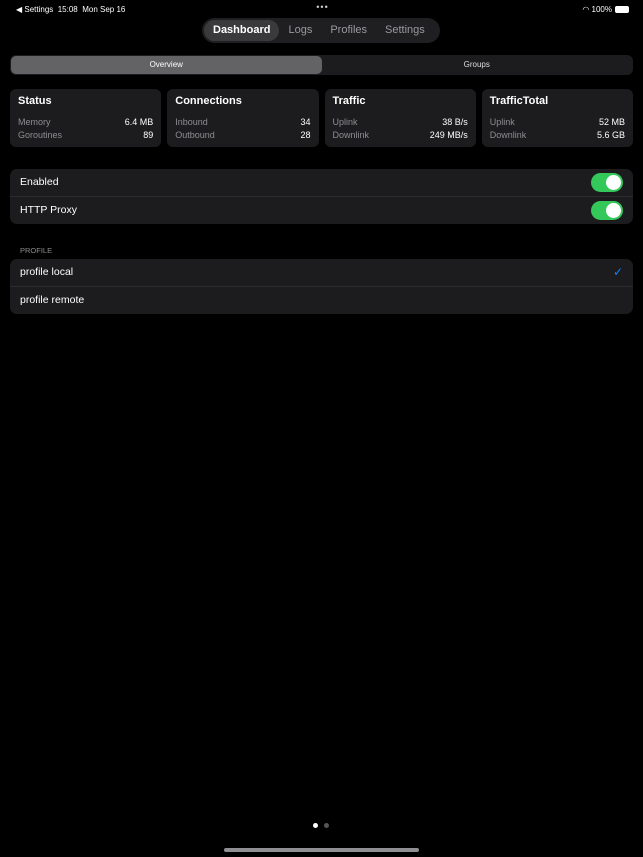 This screenshot has width=643, height=857. I want to click on enabled-row: Enabled, so click(321, 183).